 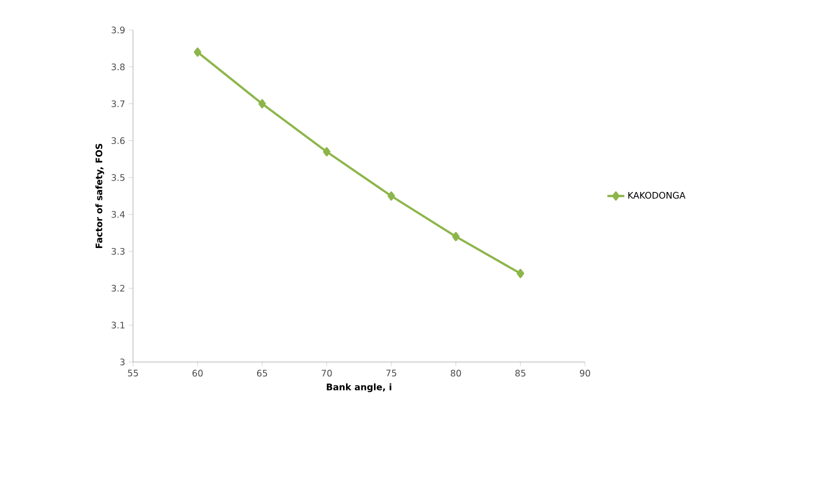 What do you see at coordinates (118, 251) in the screenshot?
I see `y-tick-label: 3.3` at bounding box center [118, 251].